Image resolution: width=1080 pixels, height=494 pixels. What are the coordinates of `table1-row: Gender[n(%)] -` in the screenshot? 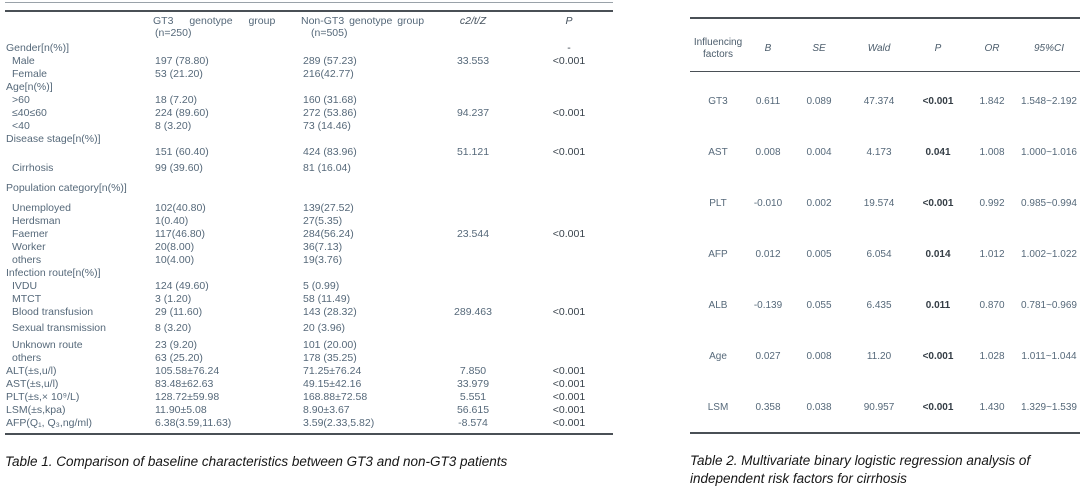 It's located at (312, 48).